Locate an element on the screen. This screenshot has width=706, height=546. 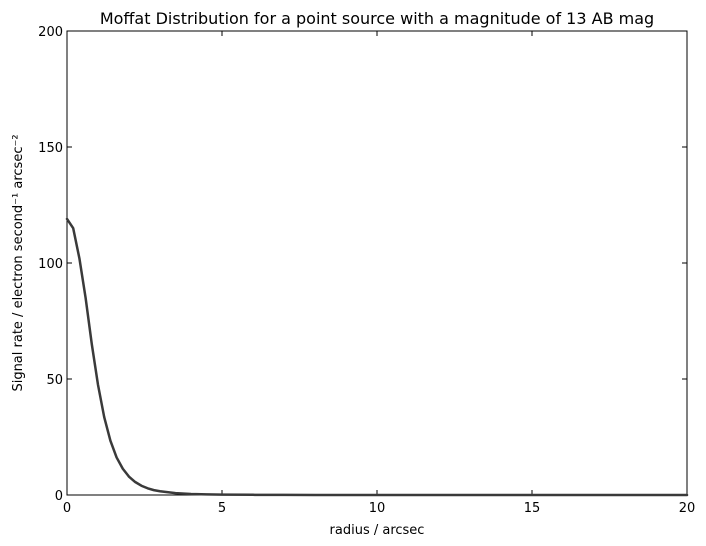
y-tick-label: 0 is located at coordinates (59, 496).